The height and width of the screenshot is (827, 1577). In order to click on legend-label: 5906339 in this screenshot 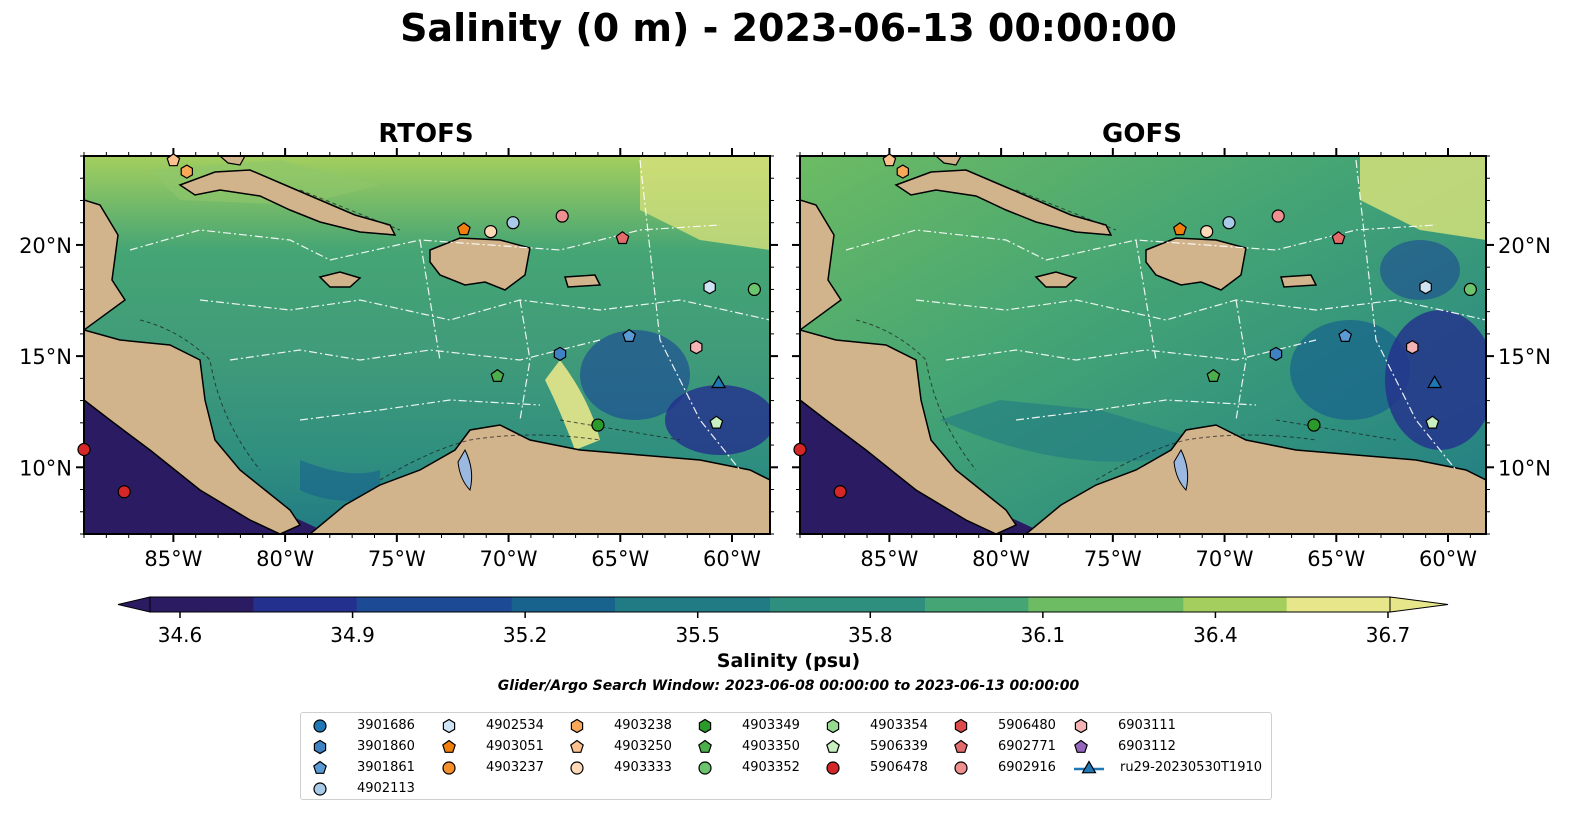, I will do `click(899, 746)`.